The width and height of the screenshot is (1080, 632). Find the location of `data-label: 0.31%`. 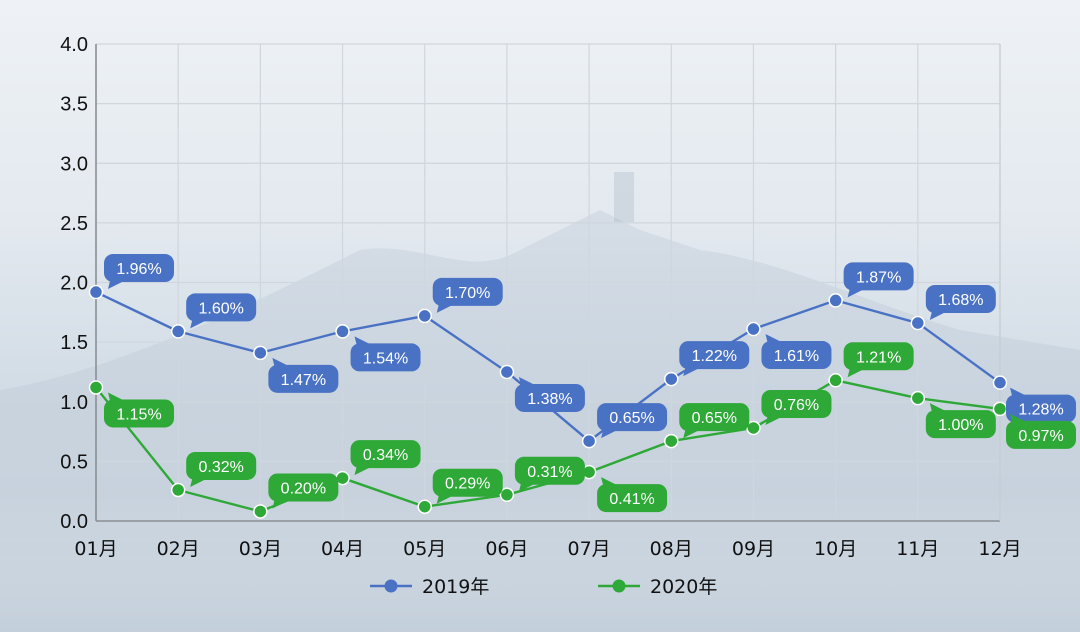

data-label: 0.31% is located at coordinates (549, 474).